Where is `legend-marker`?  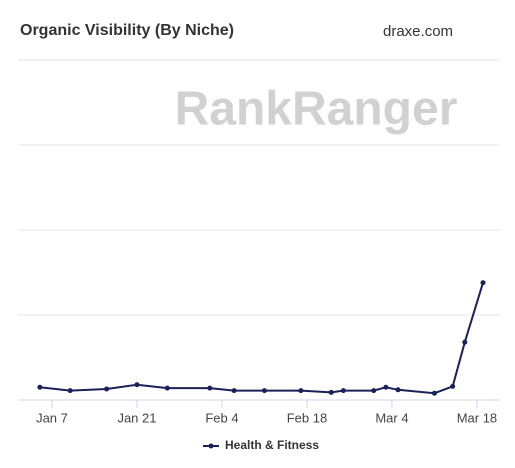
legend-marker is located at coordinates (211, 446).